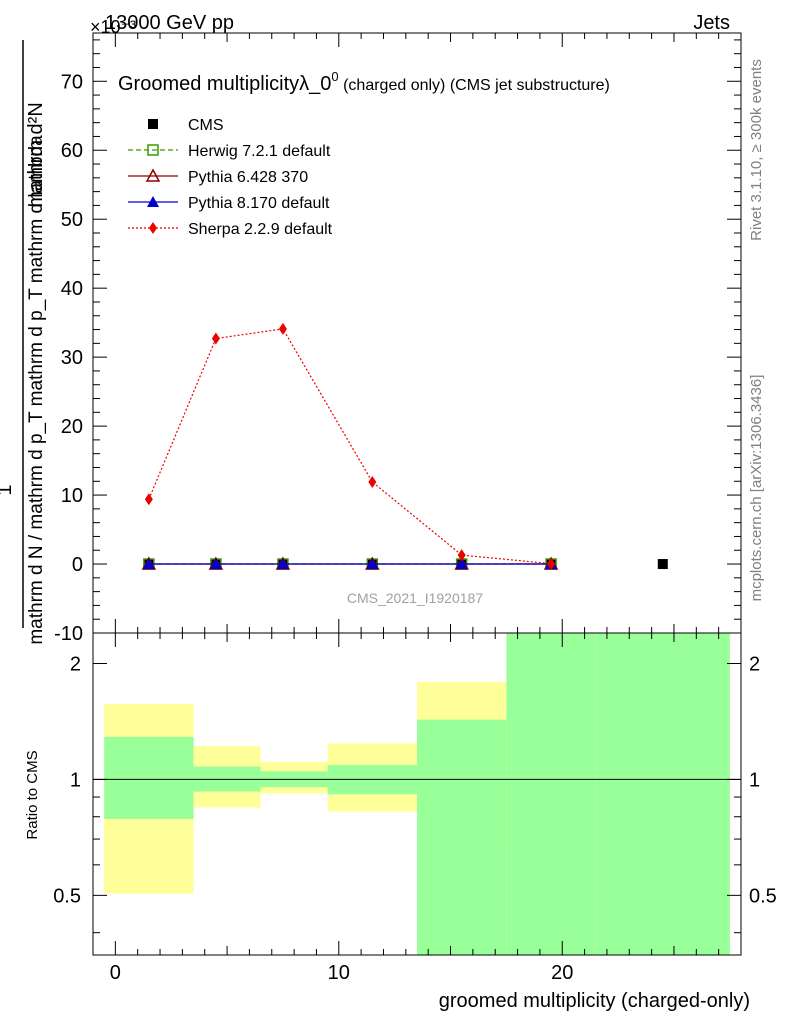 The width and height of the screenshot is (786, 1024). Describe the element at coordinates (72, 496) in the screenshot. I see `y-tick-label: 10` at that location.